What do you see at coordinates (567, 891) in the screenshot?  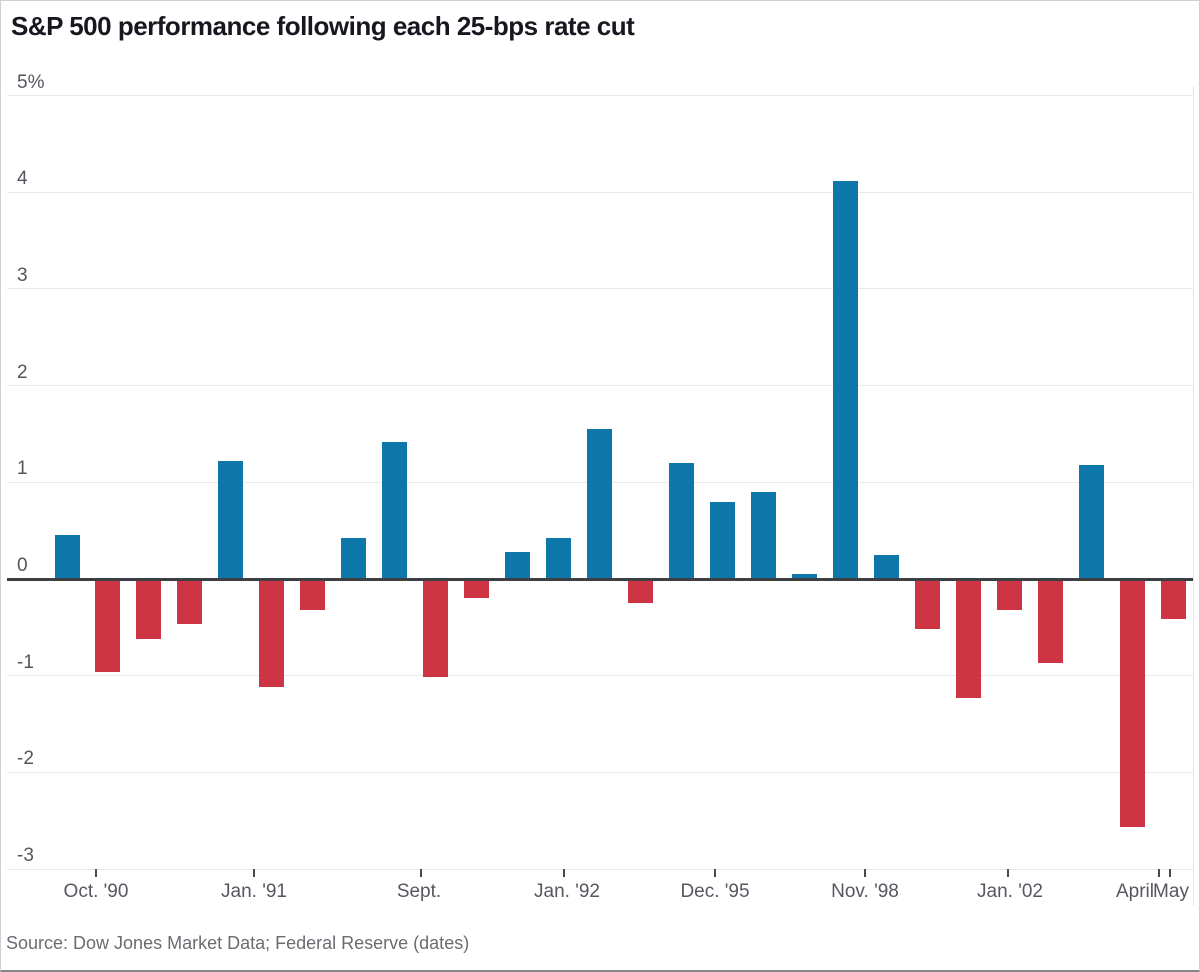 I see `x-tick-label: Jan. '92` at bounding box center [567, 891].